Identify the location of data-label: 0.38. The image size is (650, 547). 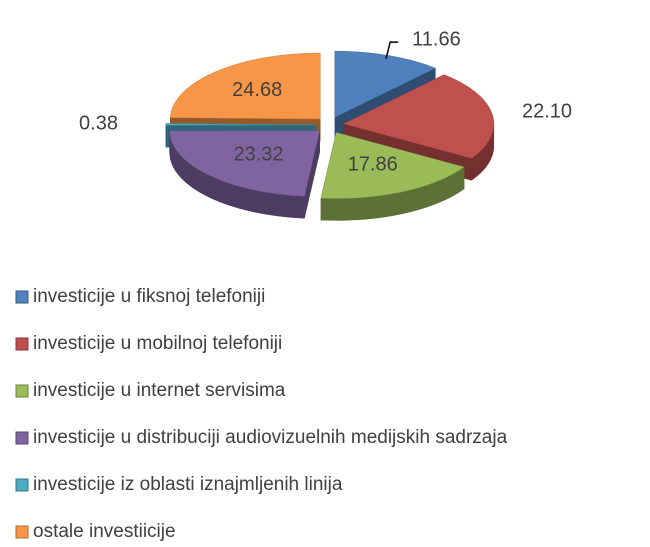
(98, 124).